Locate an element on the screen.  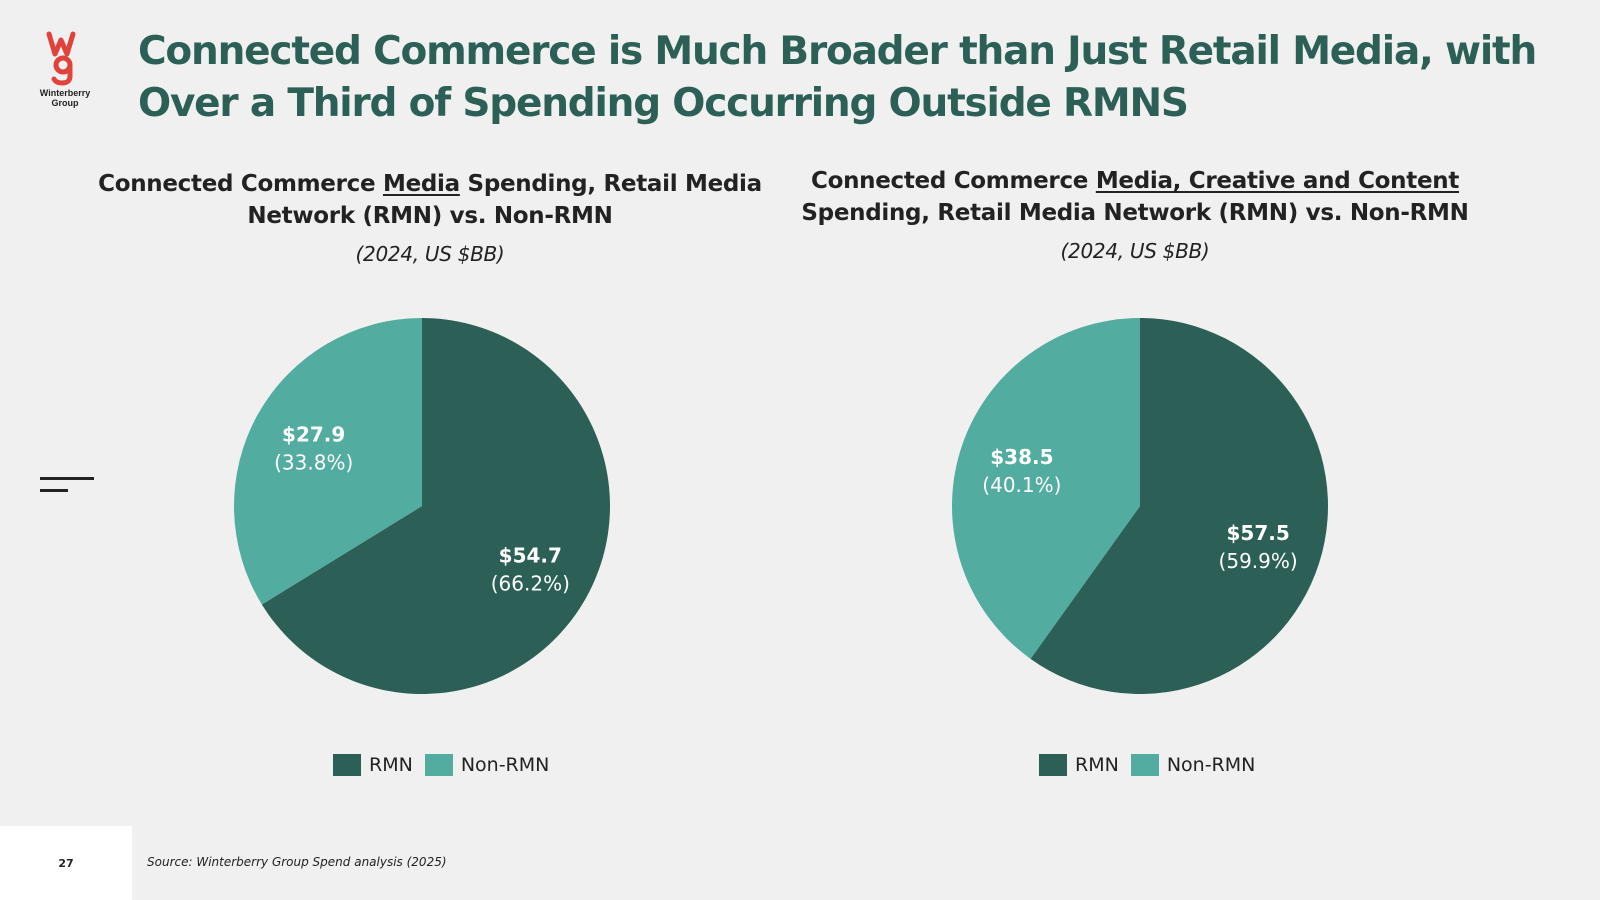
page-number: 27 is located at coordinates (66, 863).